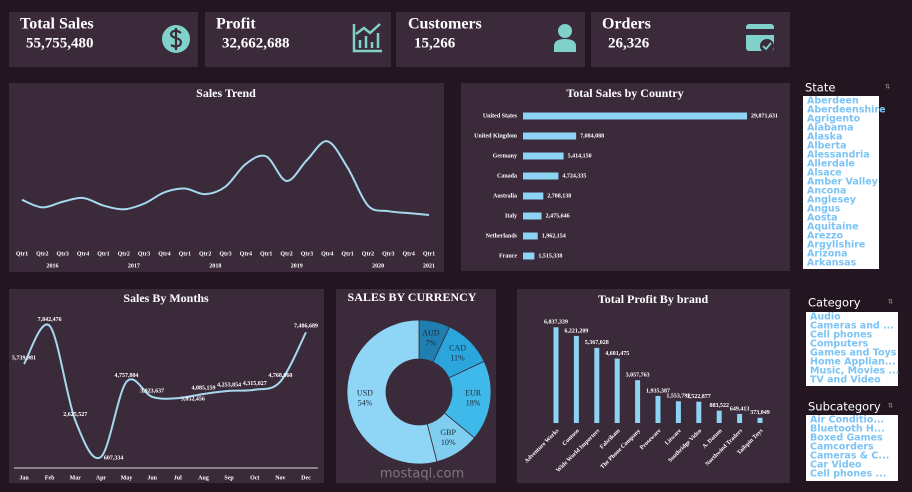 Image resolution: width=912 pixels, height=492 pixels. I want to click on slicer-item: Computers, so click(839, 344).